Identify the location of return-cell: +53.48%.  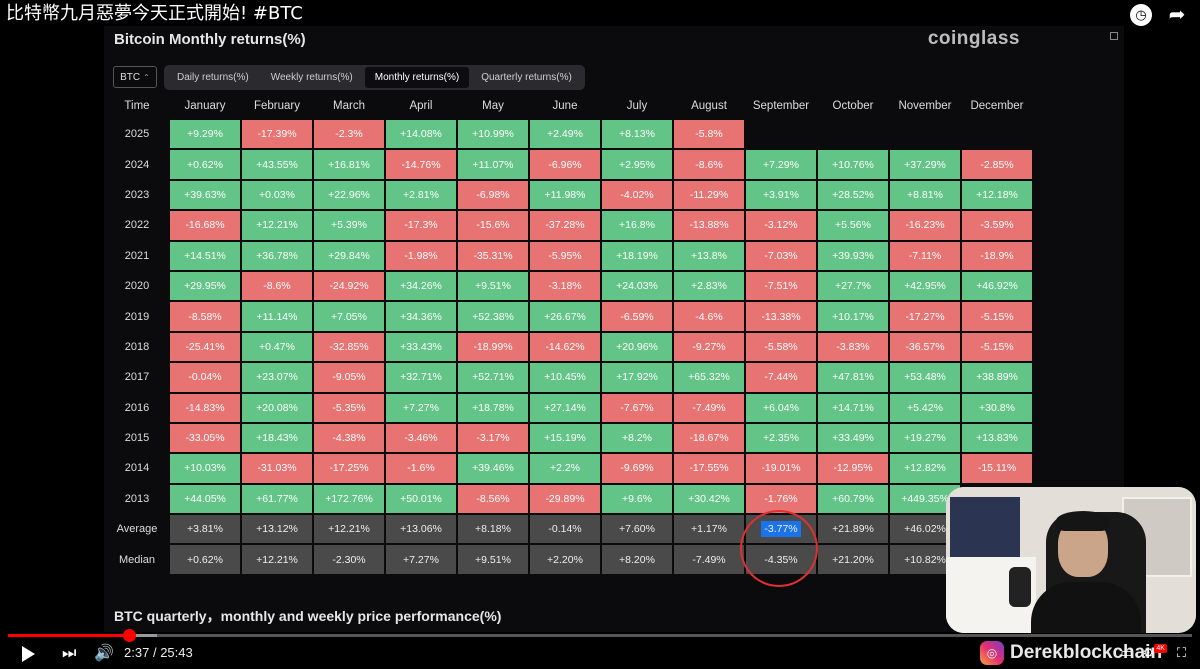
(925, 377).